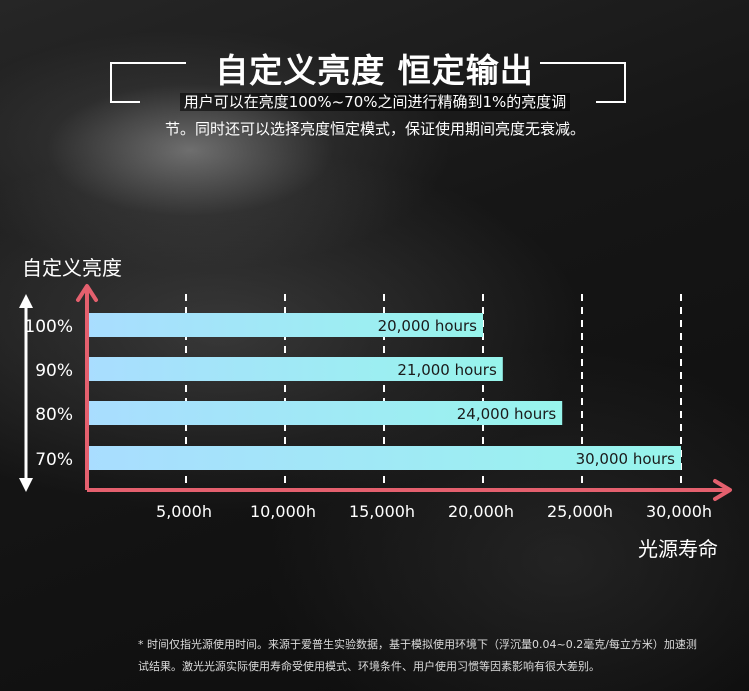 This screenshot has height=691, width=749. I want to click on x-tick-label-3: 20,000h, so click(481, 511).